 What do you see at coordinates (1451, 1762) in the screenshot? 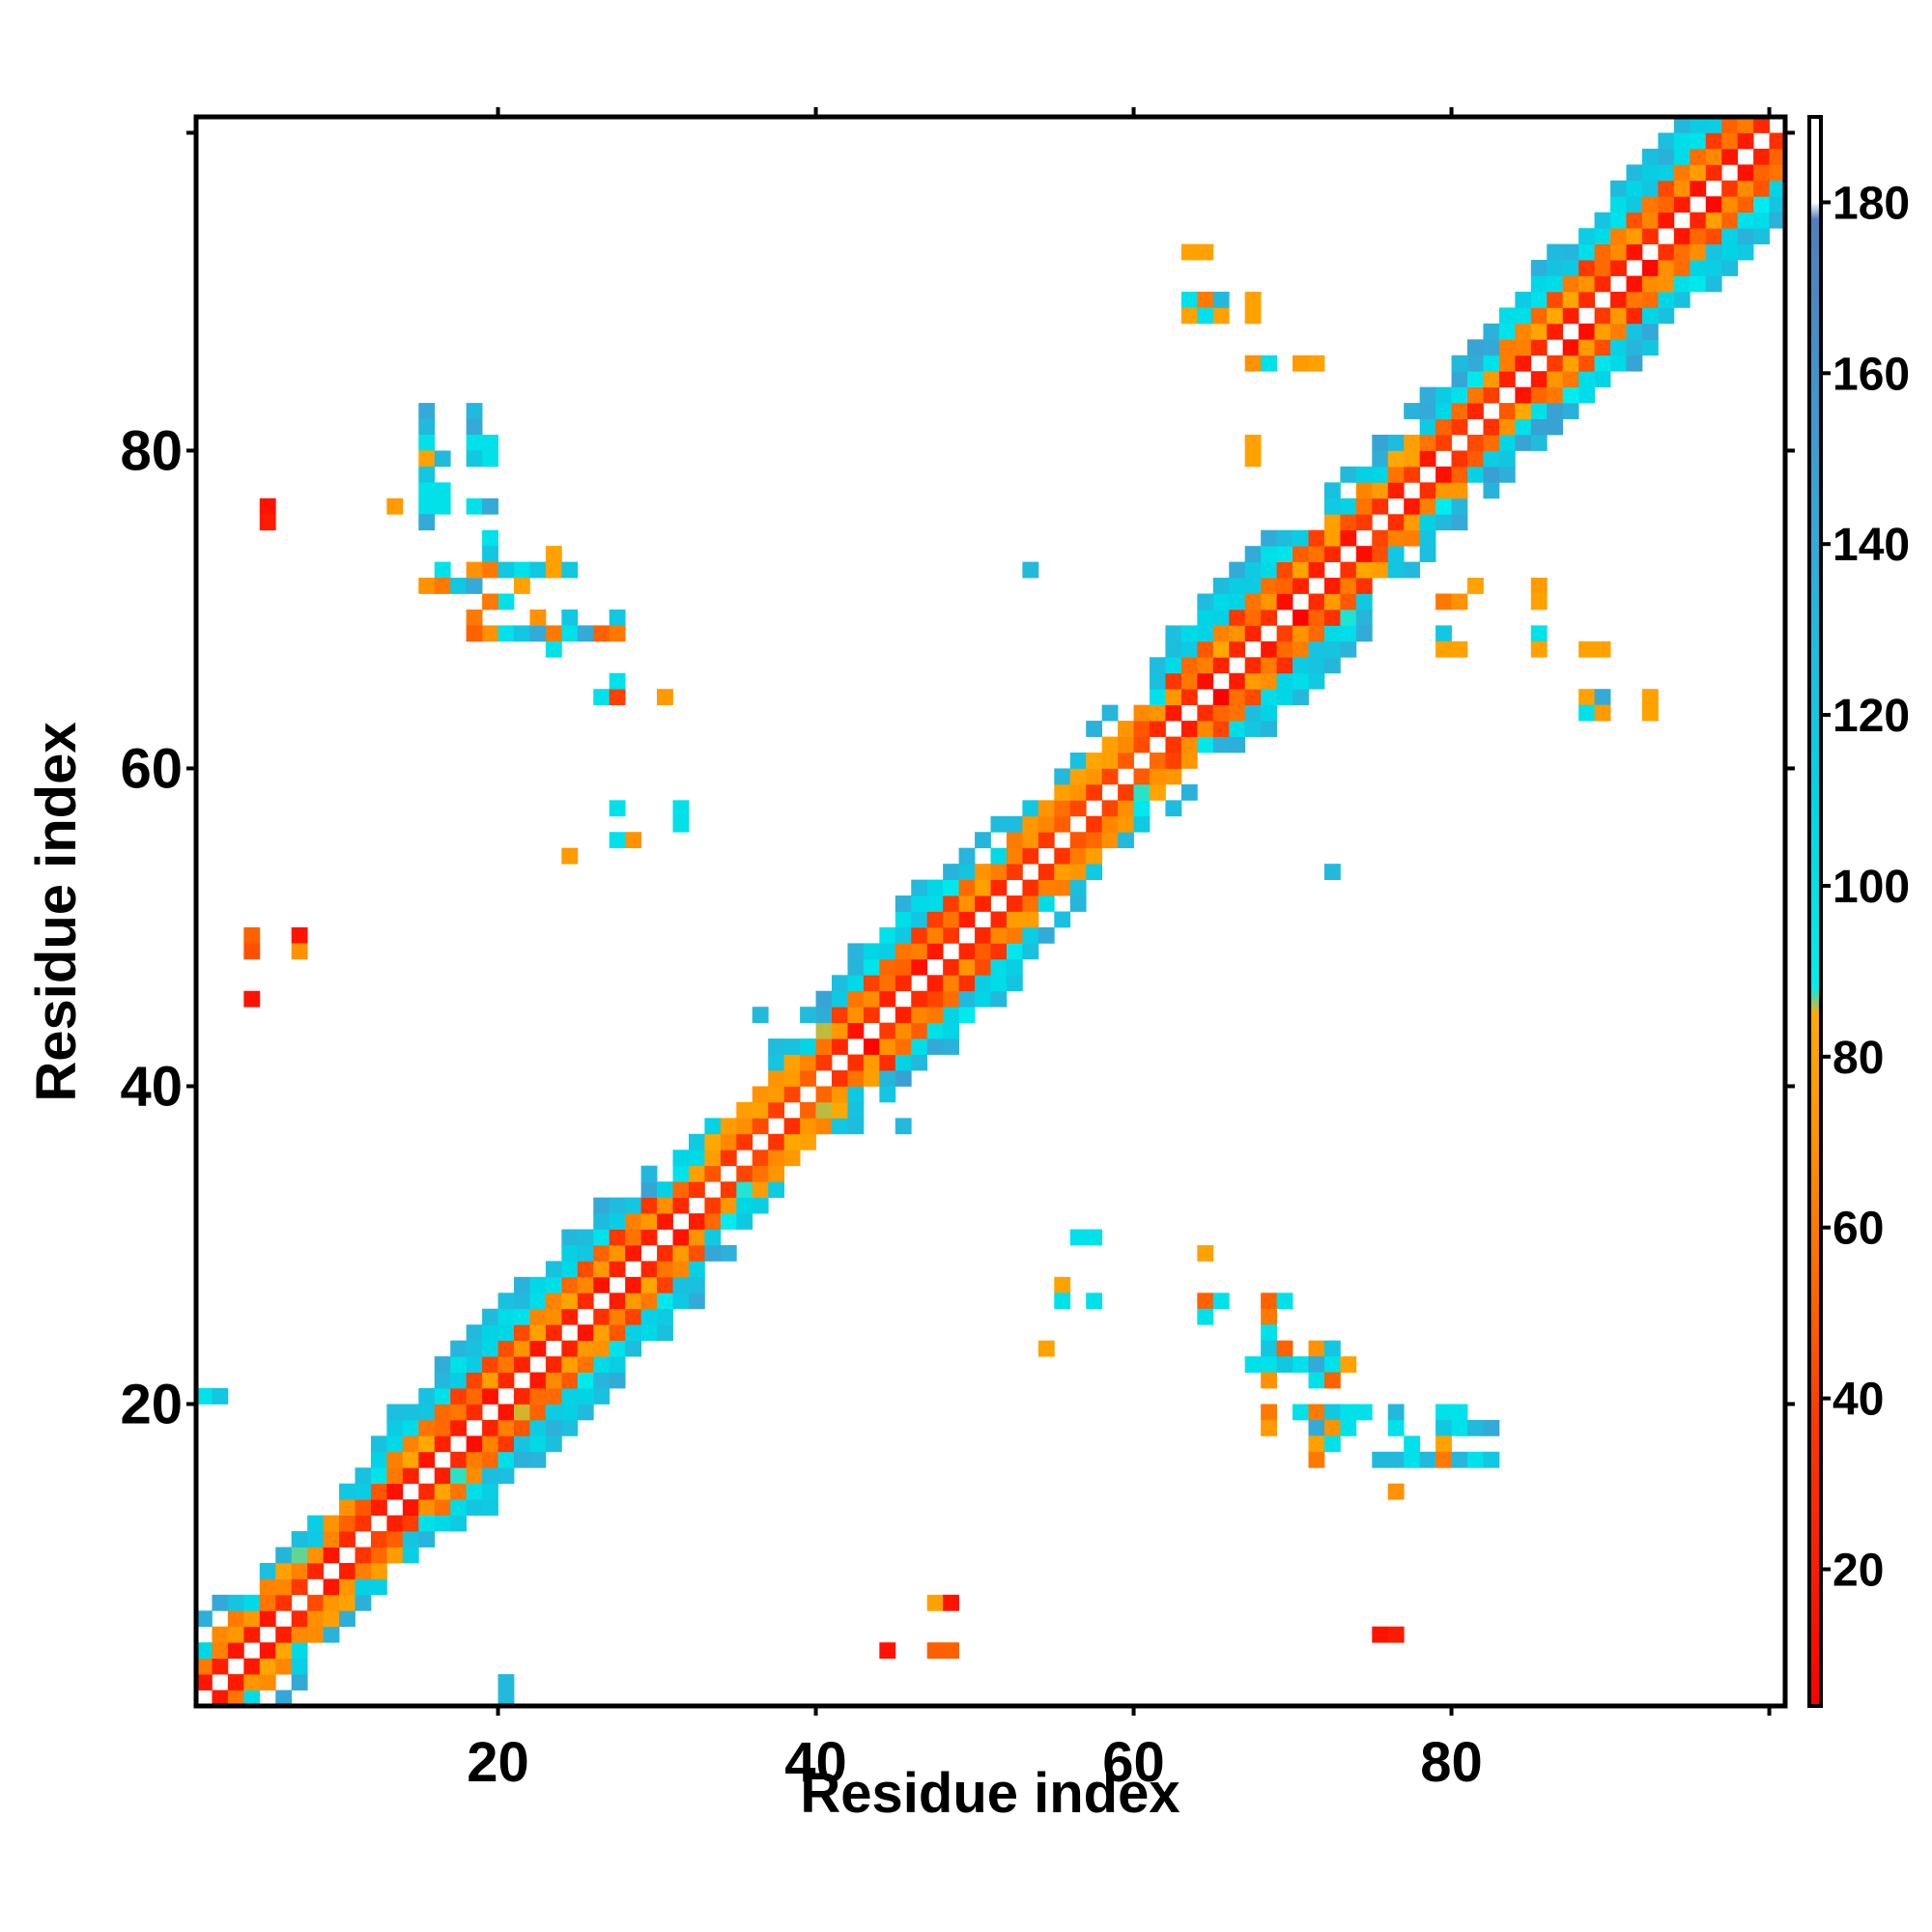
I see `x-tick-label: 80` at bounding box center [1451, 1762].